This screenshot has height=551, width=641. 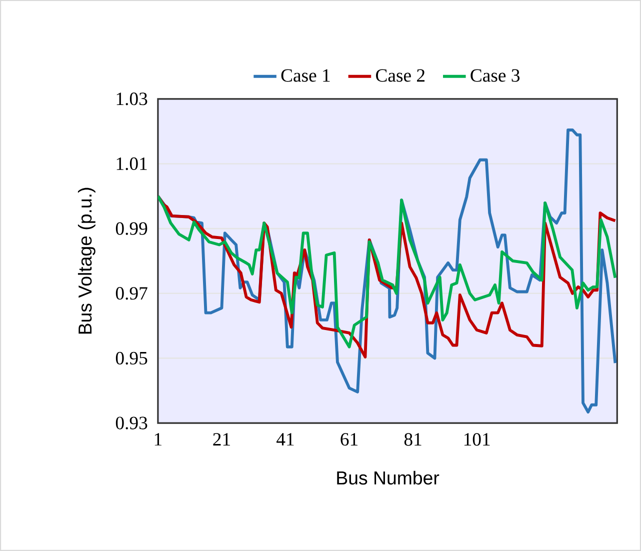 I want to click on legend-label: Case 3, so click(x=495, y=75).